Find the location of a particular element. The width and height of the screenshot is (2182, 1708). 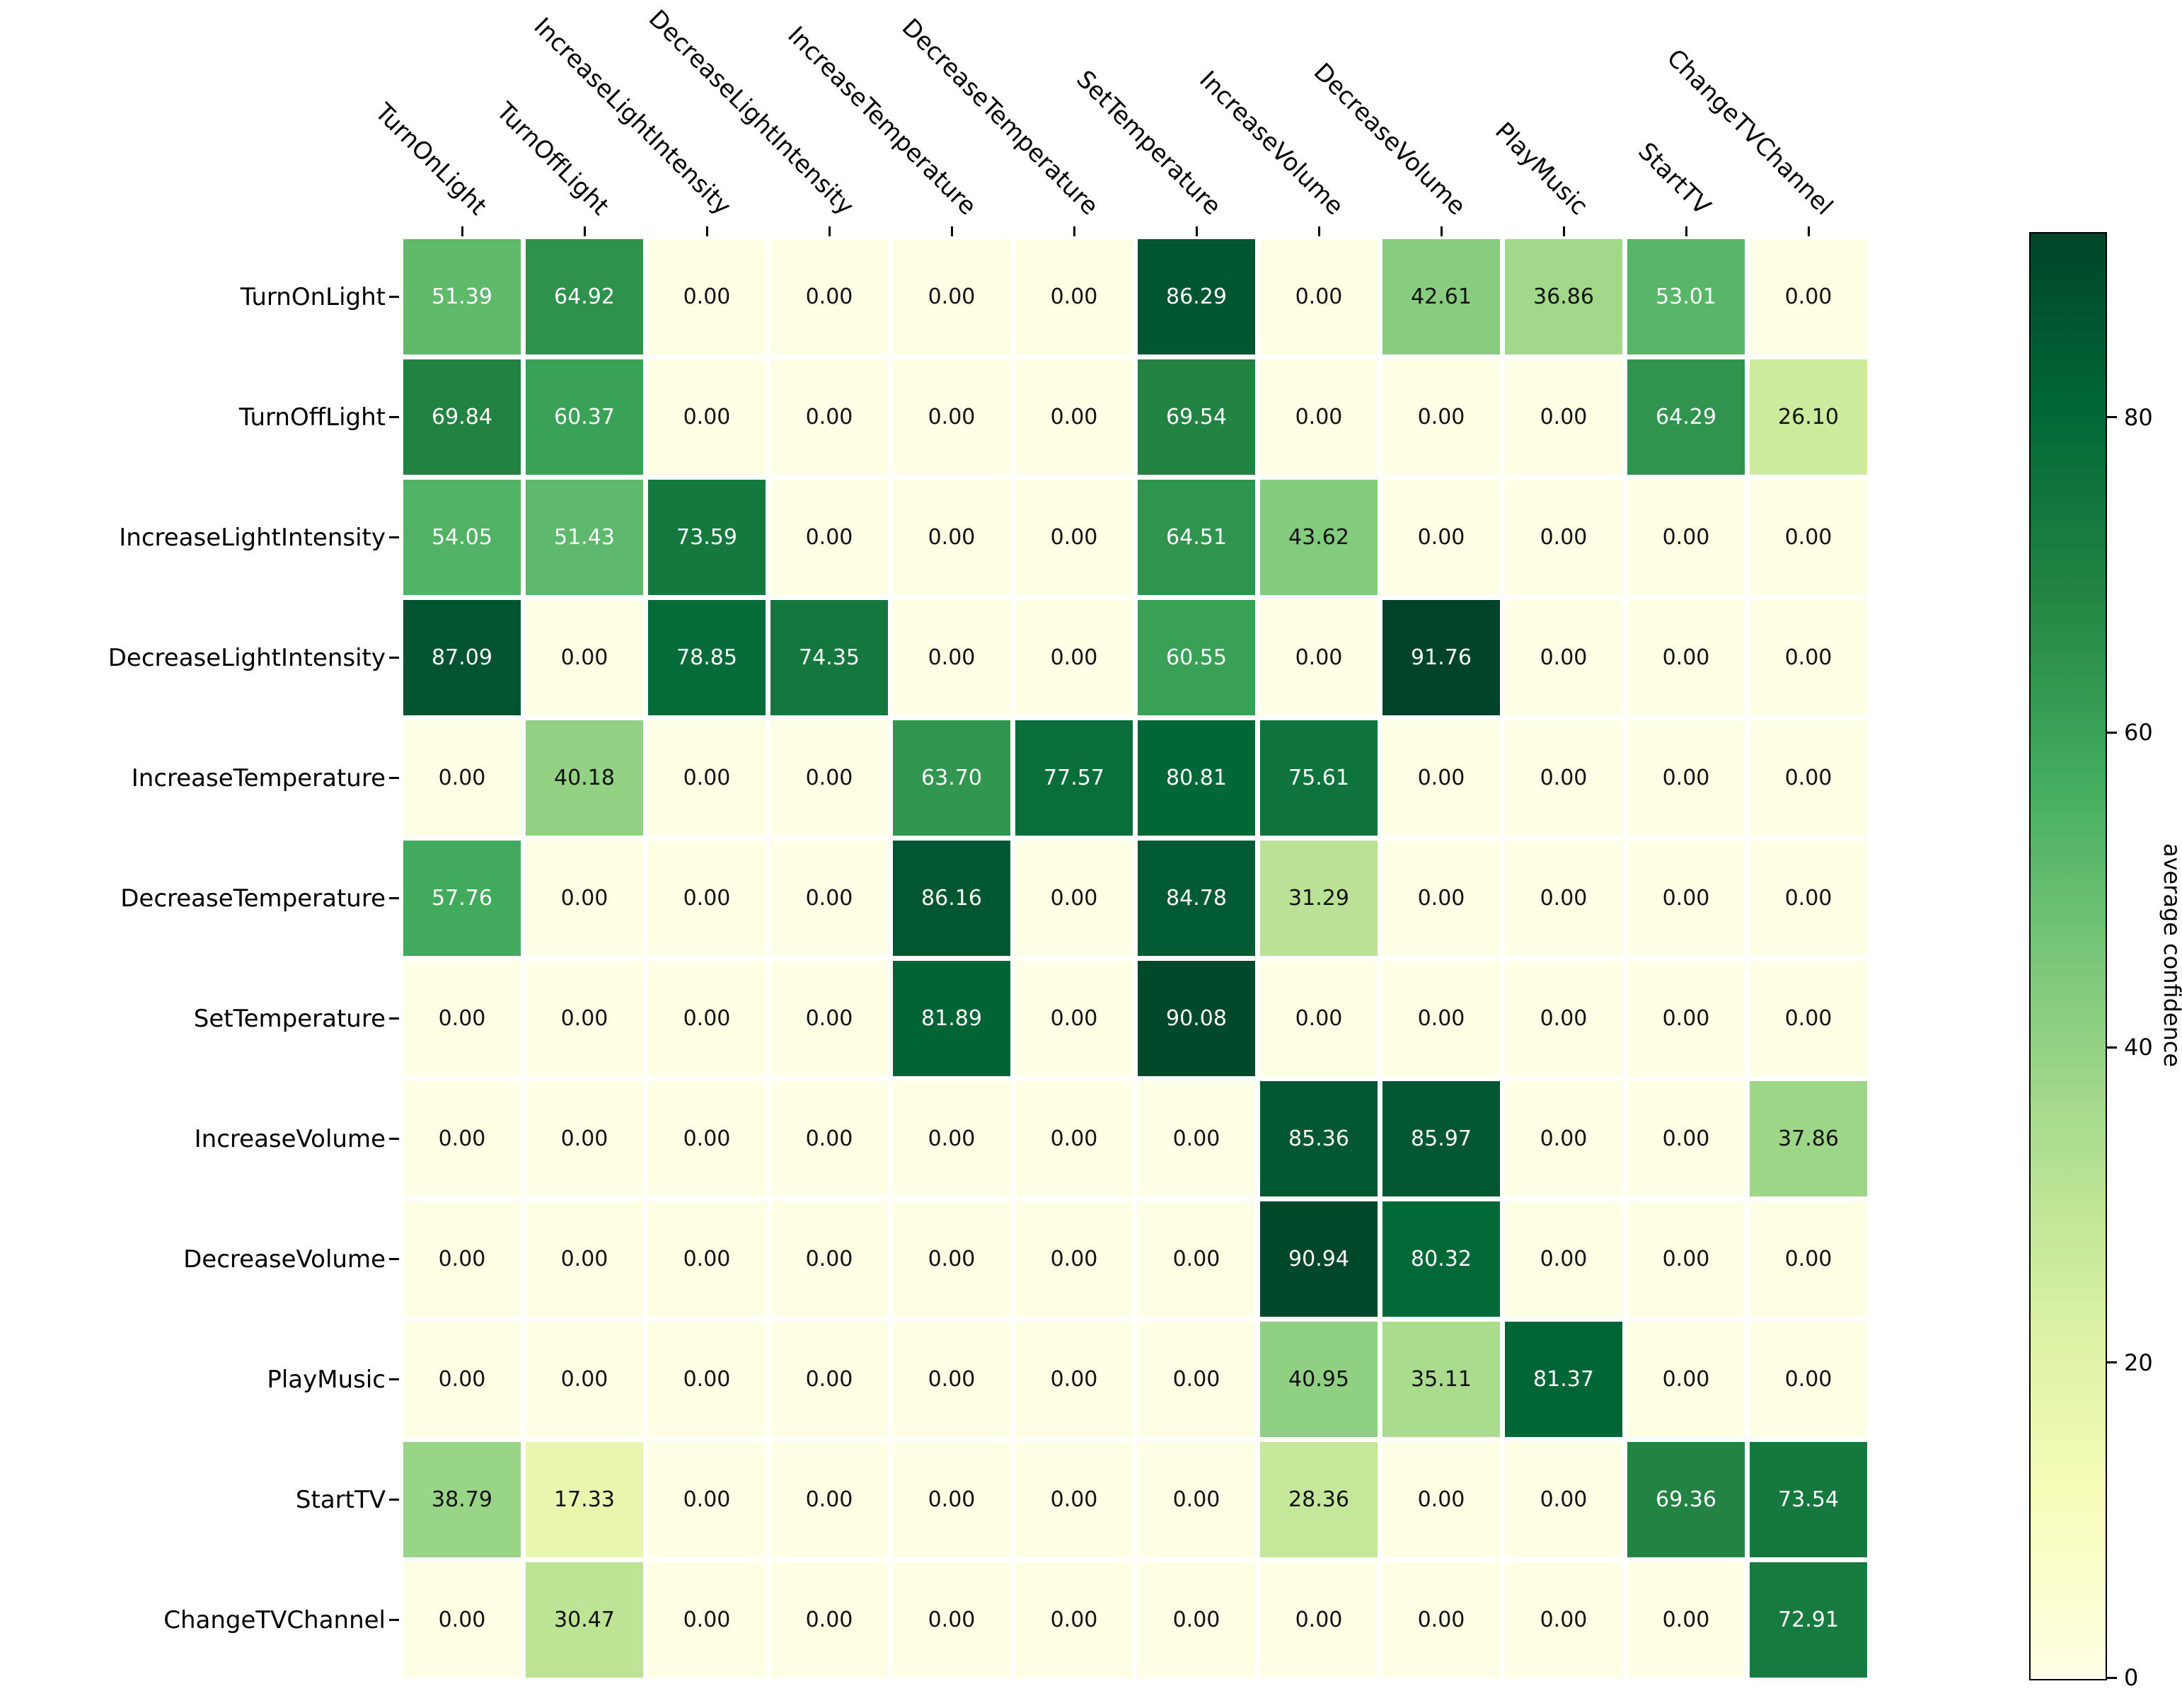

heatmap-cell: 31.29 is located at coordinates (1319, 898).